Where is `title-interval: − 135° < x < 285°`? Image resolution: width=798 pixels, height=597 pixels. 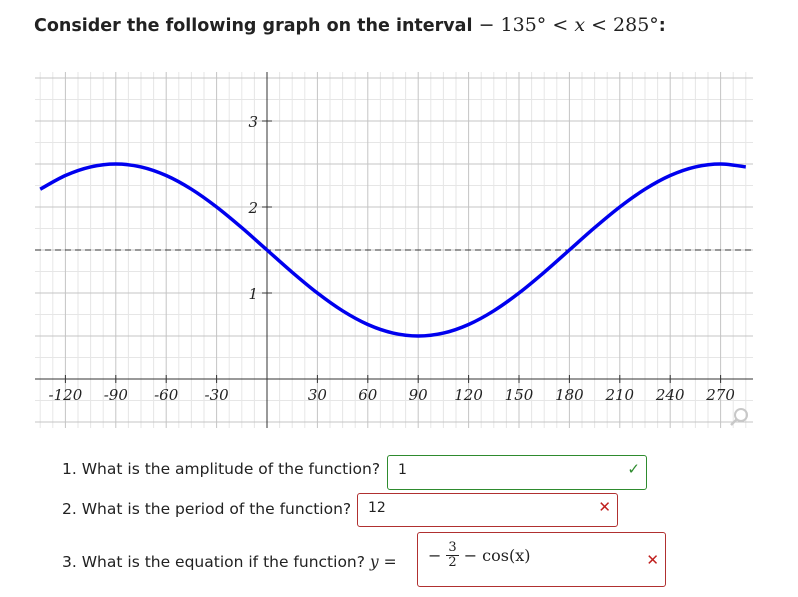 title-interval: − 135° < x < 285° is located at coordinates (568, 25).